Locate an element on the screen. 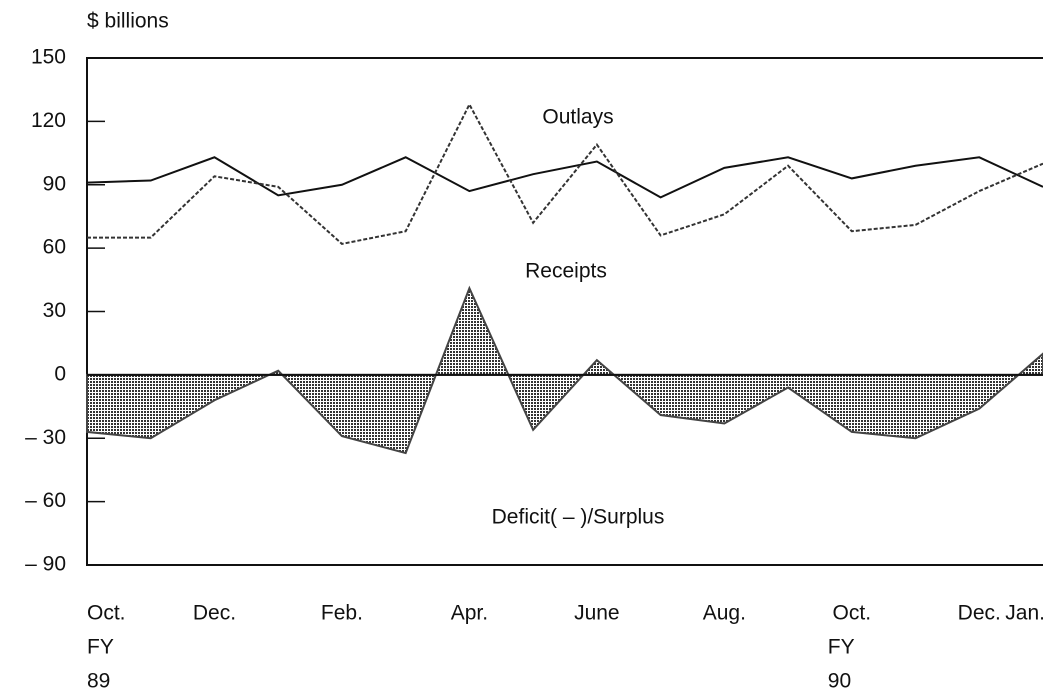  x-tick-label: Feb. is located at coordinates (342, 613).